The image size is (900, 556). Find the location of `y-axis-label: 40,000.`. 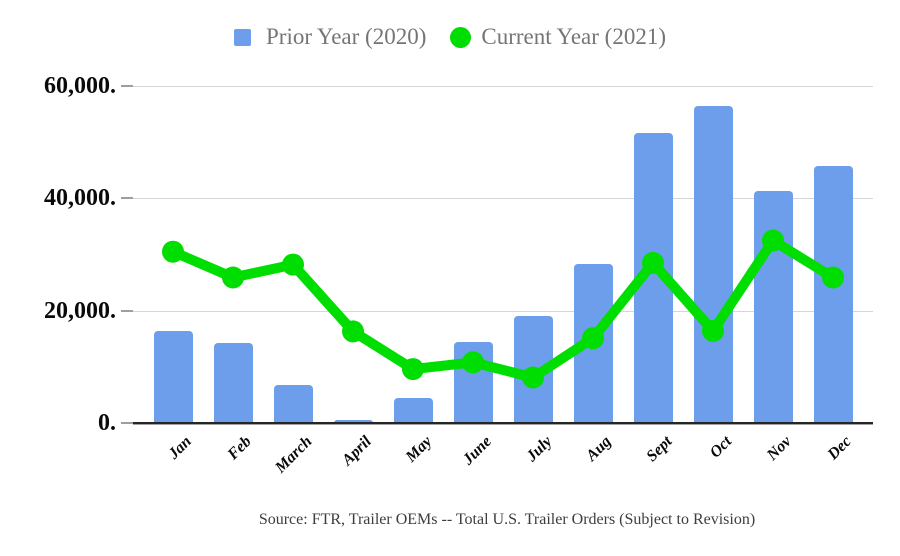

y-axis-label: 40,000. is located at coordinates (80, 198).